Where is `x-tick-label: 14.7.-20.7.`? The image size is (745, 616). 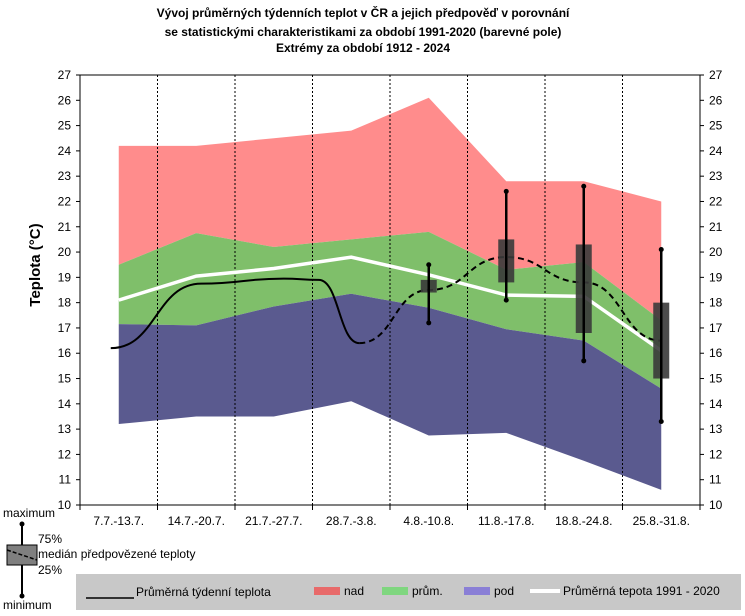 x-tick-label: 14.7.-20.7. is located at coordinates (196, 521).